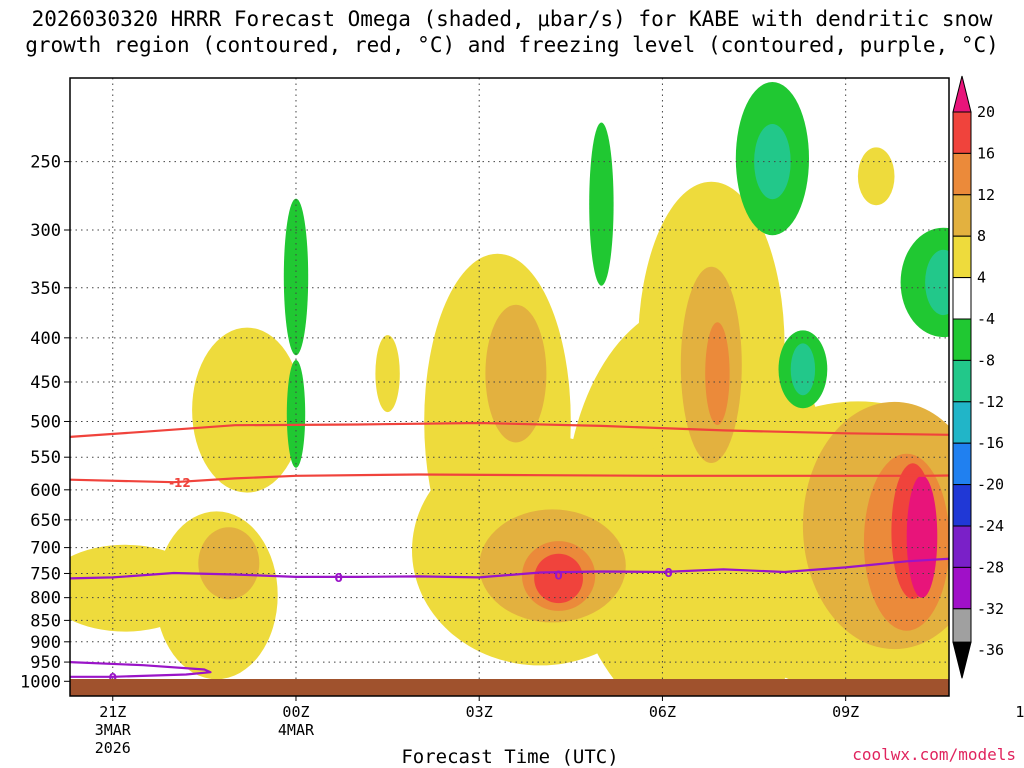  I want to click on x-tick-label-2: 03Z, so click(479, 712).